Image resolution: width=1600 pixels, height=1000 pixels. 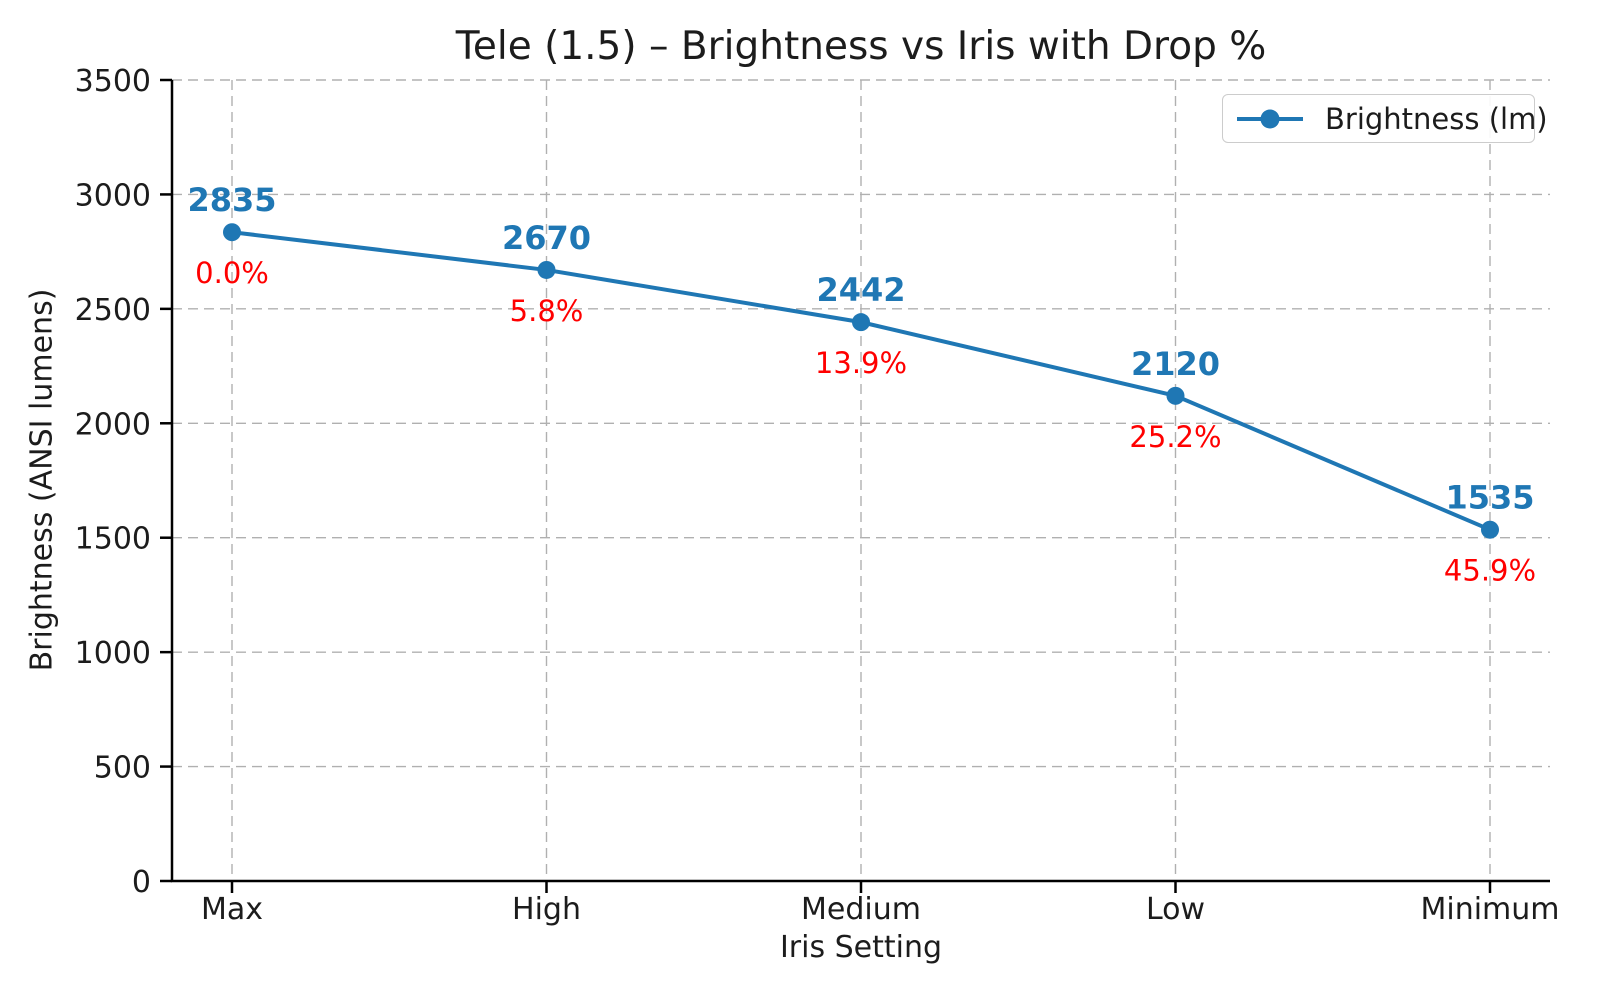 What do you see at coordinates (1175, 364) in the screenshot?
I see `value-label: 2120` at bounding box center [1175, 364].